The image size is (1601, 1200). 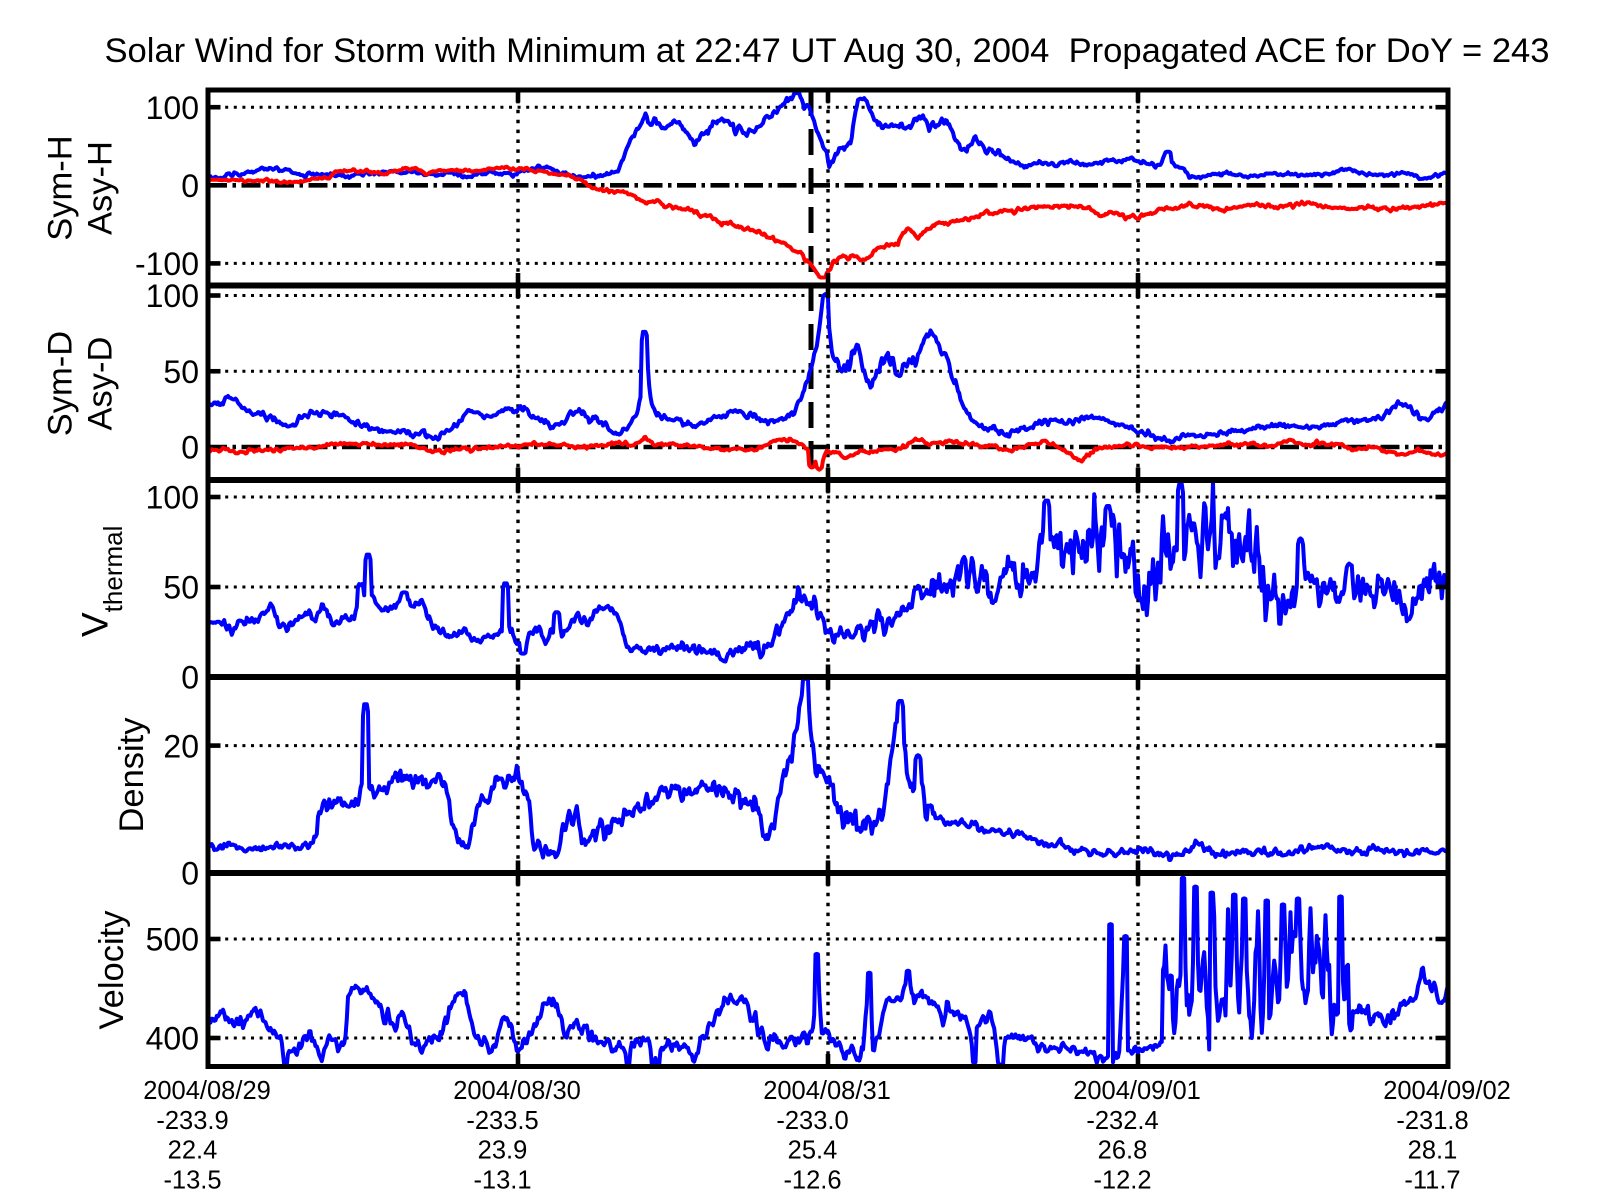 What do you see at coordinates (1433, 1151) in the screenshot?
I see `svg-text: 28.1` at bounding box center [1433, 1151].